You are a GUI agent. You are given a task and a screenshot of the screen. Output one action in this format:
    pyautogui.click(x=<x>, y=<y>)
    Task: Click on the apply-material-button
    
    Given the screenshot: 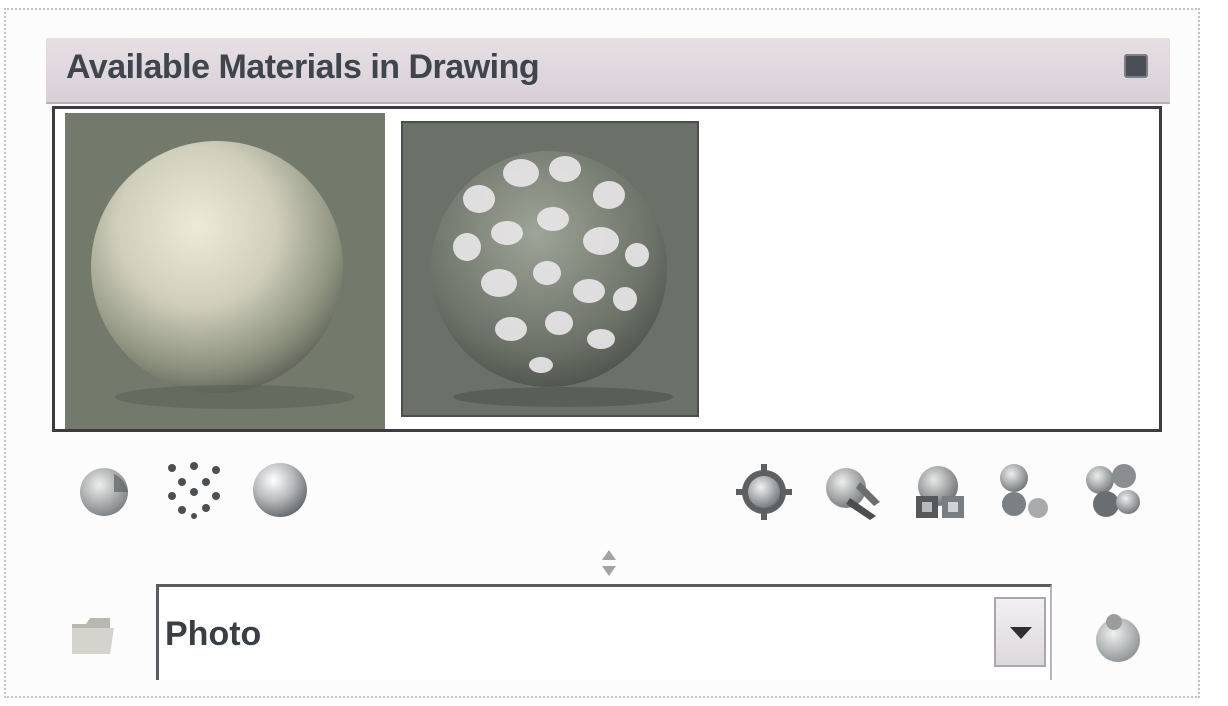 What is the action you would take?
    pyautogui.click(x=852, y=490)
    